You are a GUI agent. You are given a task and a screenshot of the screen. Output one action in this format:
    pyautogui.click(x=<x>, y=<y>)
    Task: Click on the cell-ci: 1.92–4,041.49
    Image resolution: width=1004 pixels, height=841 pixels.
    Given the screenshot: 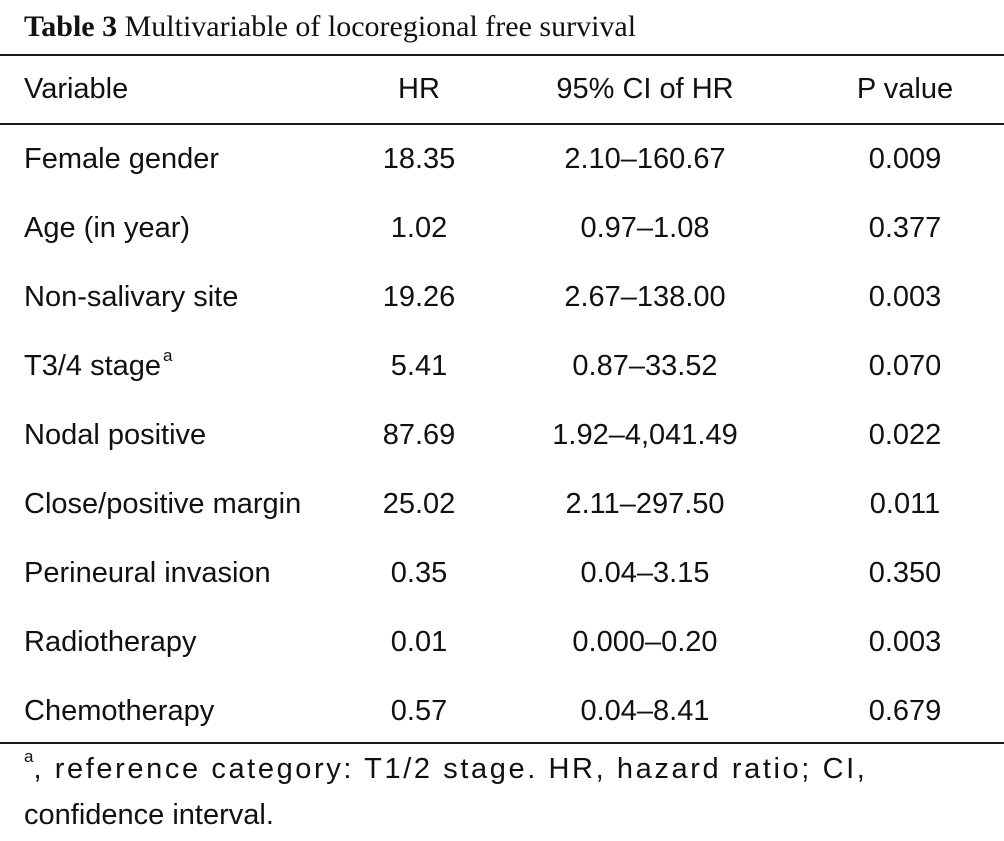 What is the action you would take?
    pyautogui.click(x=645, y=435)
    